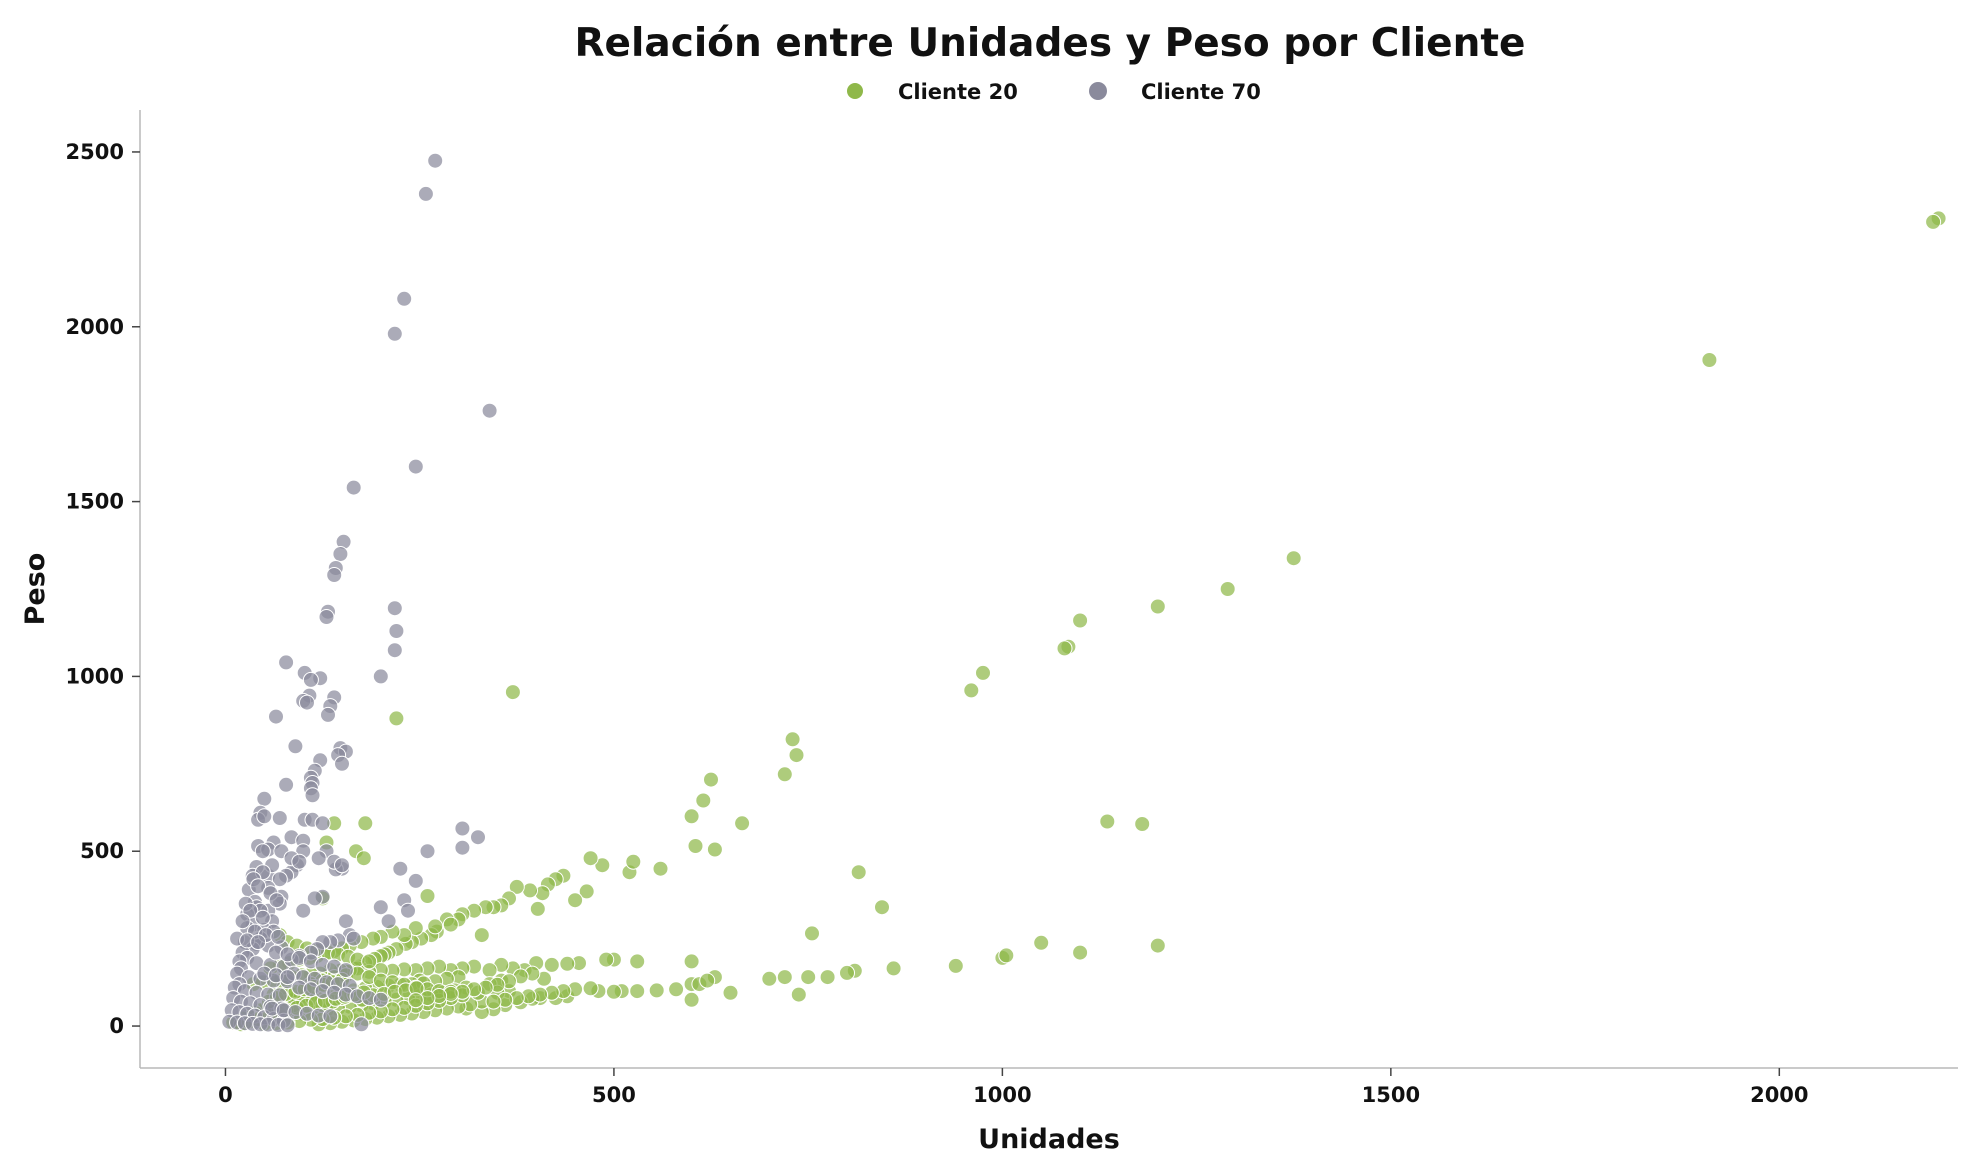 Image resolution: width=1977 pixels, height=1175 pixels. What do you see at coordinates (1201, 92) in the screenshot?
I see `legend-label-cliente-70: Cliente 70` at bounding box center [1201, 92].